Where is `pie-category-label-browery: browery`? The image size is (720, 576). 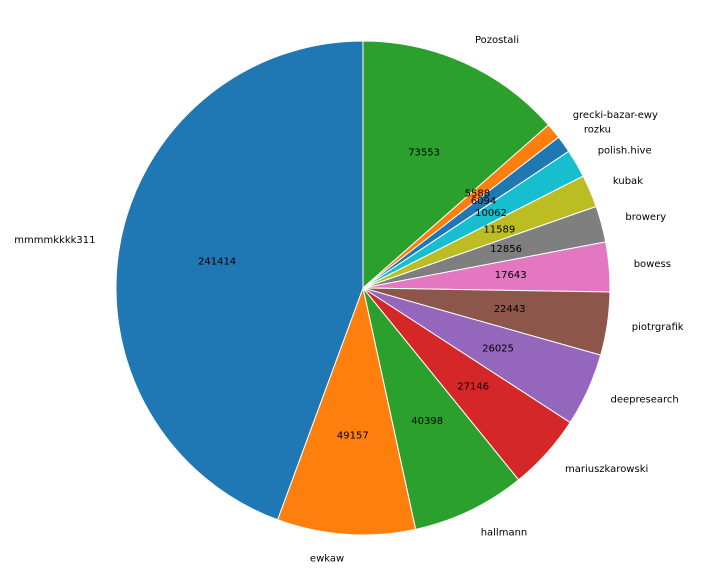 pie-category-label-browery: browery is located at coordinates (645, 217).